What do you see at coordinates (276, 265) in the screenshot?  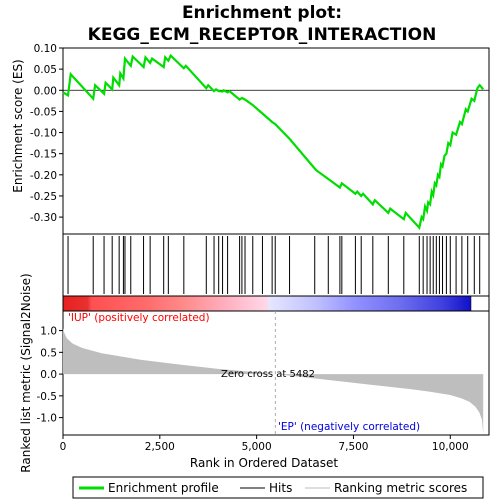 I see `hits-panel-frame` at bounding box center [276, 265].